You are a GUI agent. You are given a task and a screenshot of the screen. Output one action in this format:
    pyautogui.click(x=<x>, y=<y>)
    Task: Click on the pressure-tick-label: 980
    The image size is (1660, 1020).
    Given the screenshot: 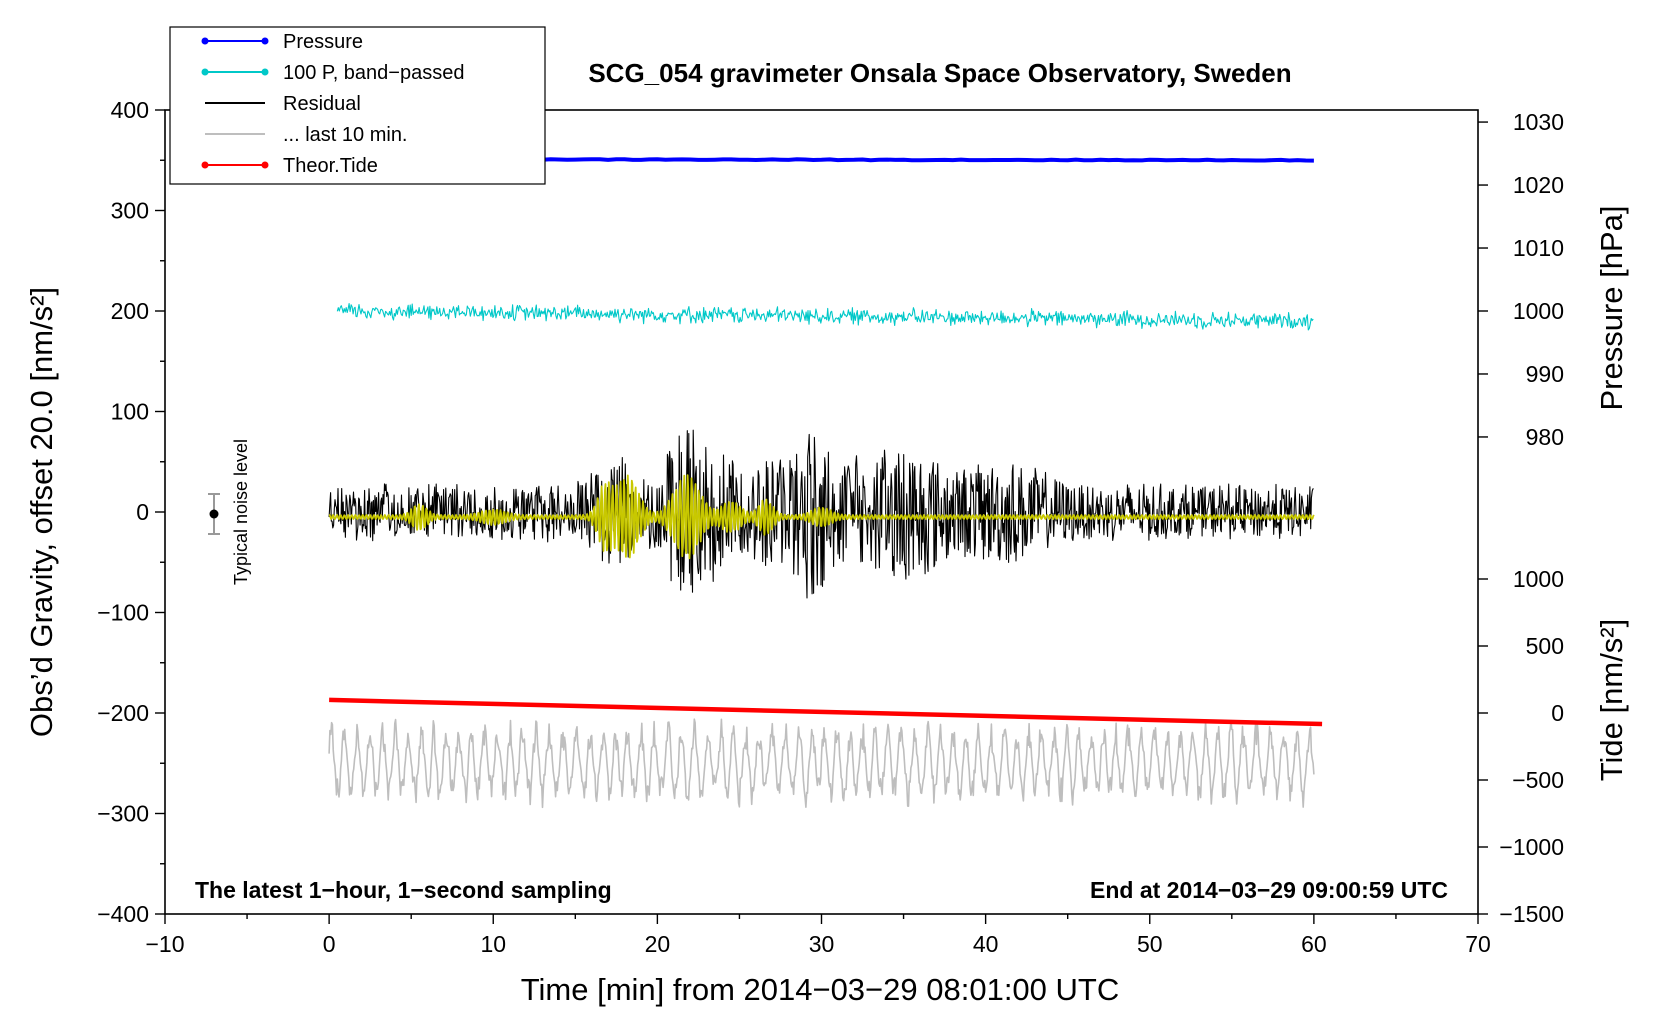 What is the action you would take?
    pyautogui.click(x=1545, y=437)
    